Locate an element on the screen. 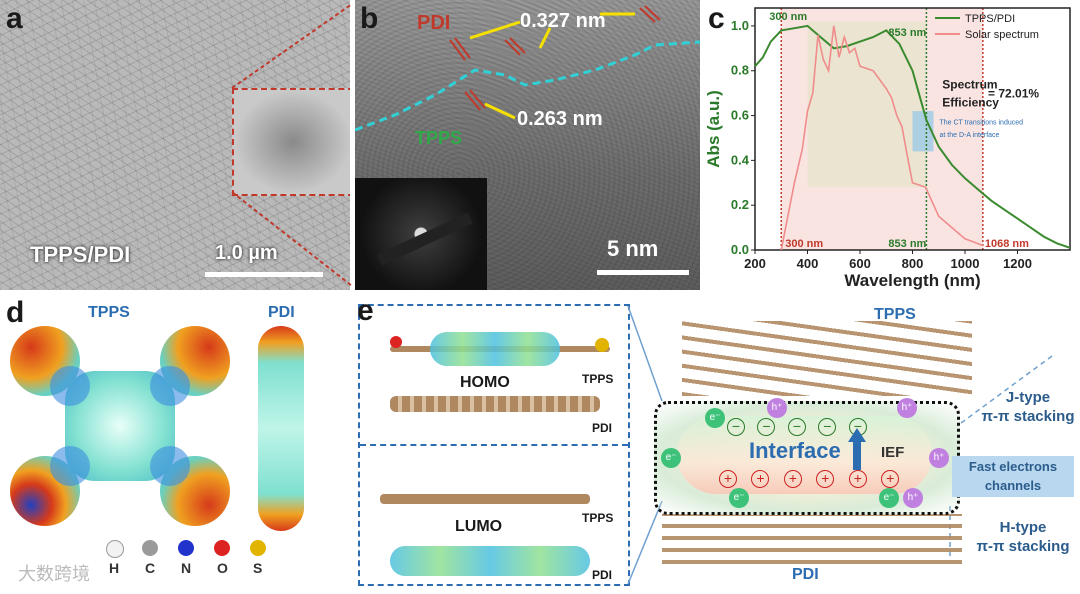 This screenshot has height=594, width=1080. minus-row: − − − − − is located at coordinates (797, 427).